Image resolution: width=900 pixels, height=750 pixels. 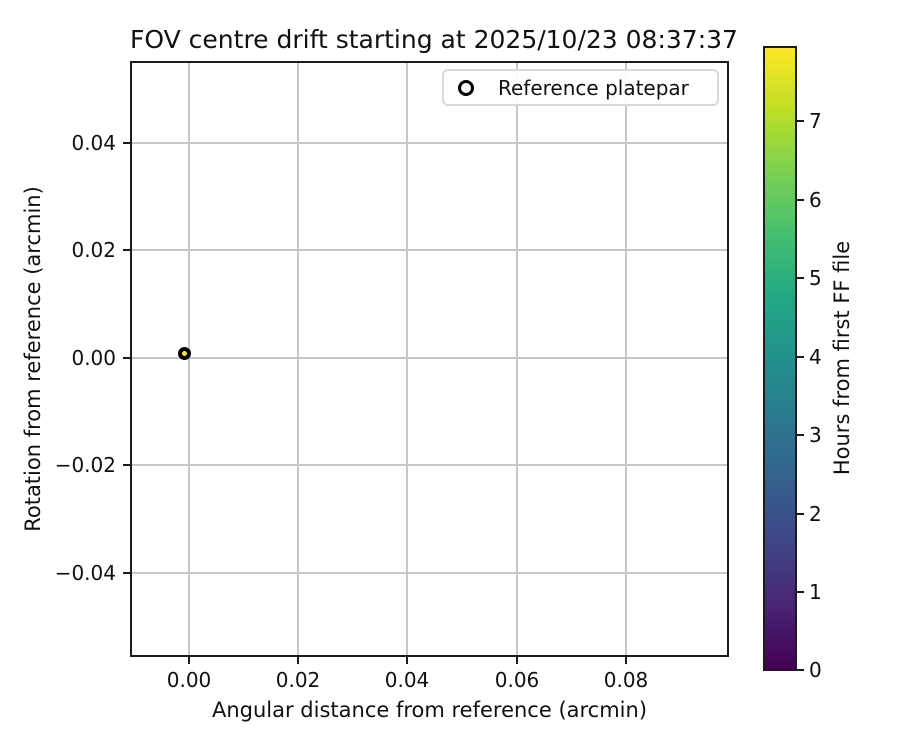 What do you see at coordinates (429, 710) in the screenshot?
I see `x-axis-label: Angular distance from reference (arcmin)` at bounding box center [429, 710].